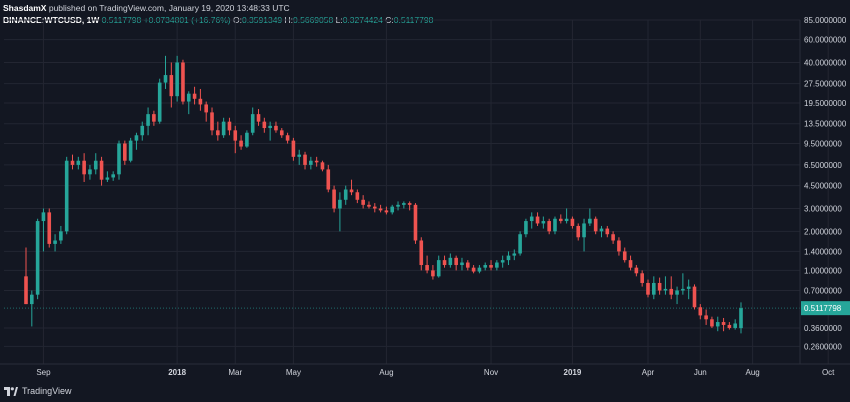 Image resolution: width=850 pixels, height=402 pixels. What do you see at coordinates (753, 372) in the screenshot?
I see `x-tick-label: Aug` at bounding box center [753, 372].